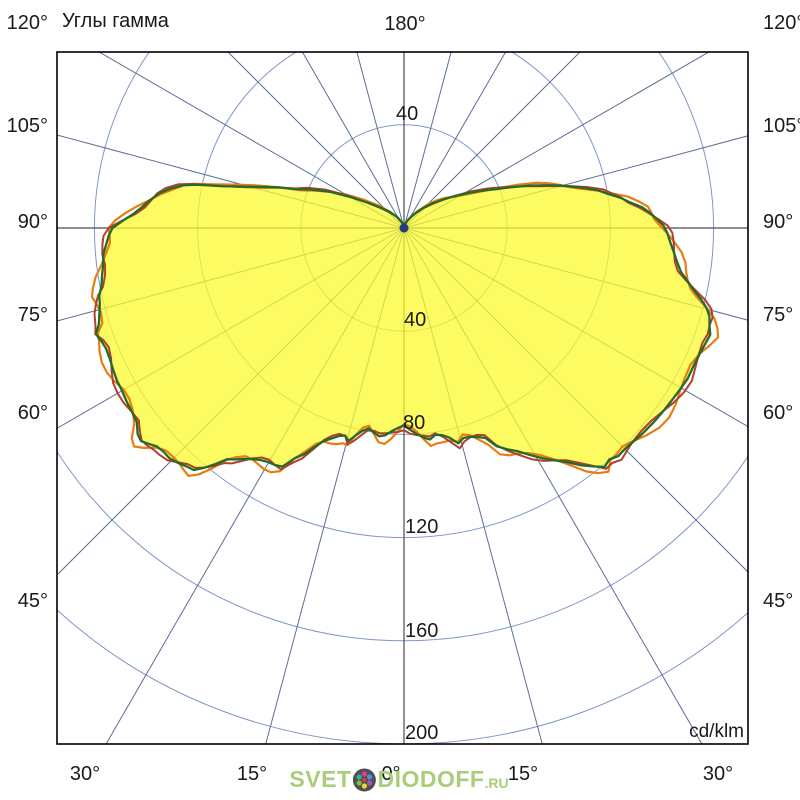  What do you see at coordinates (33, 601) in the screenshot?
I see `gamma-label-left: 45°` at bounding box center [33, 601].